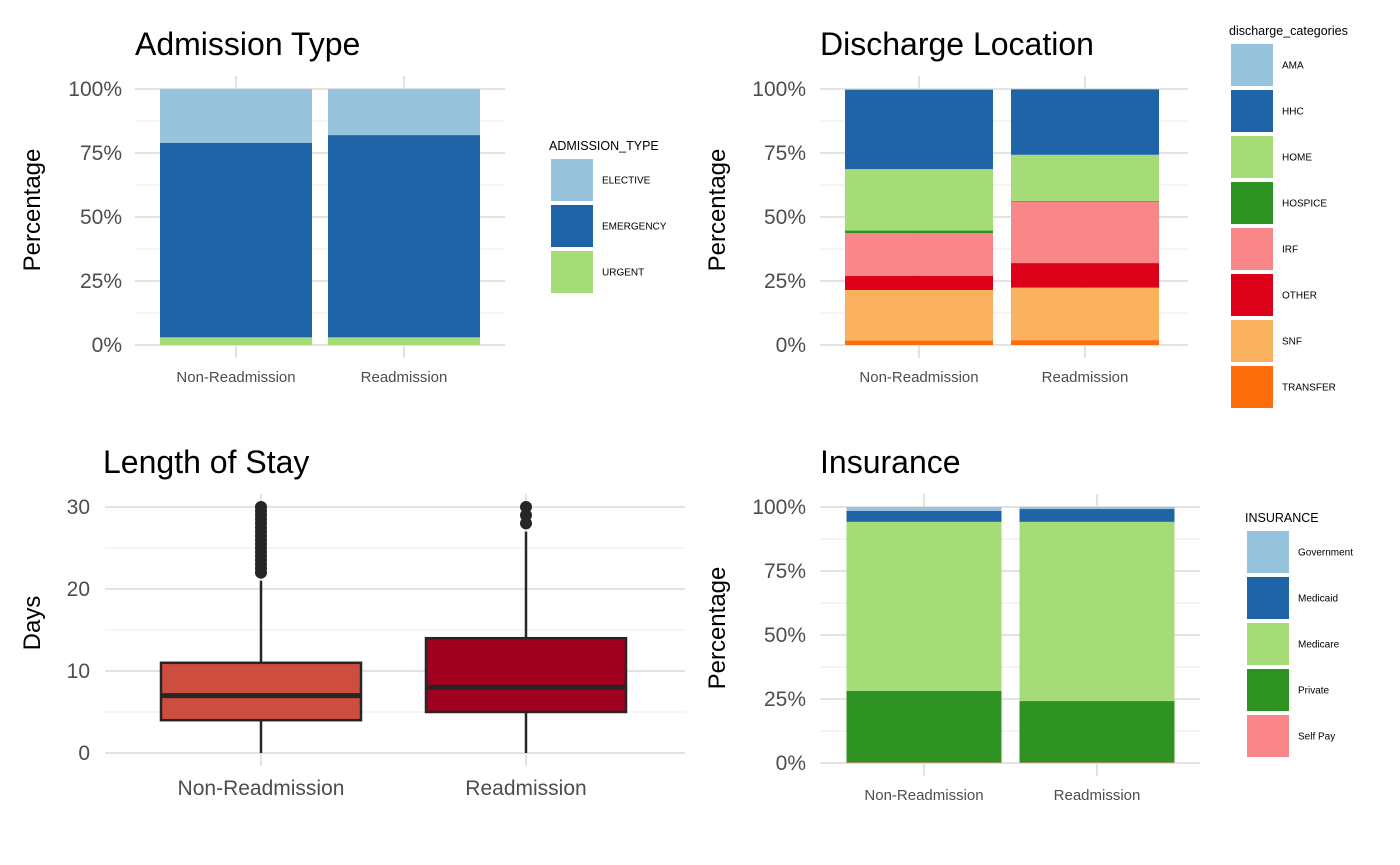 The height and width of the screenshot is (865, 1400). I want to click on legend-label: Medicare, so click(1319, 645).